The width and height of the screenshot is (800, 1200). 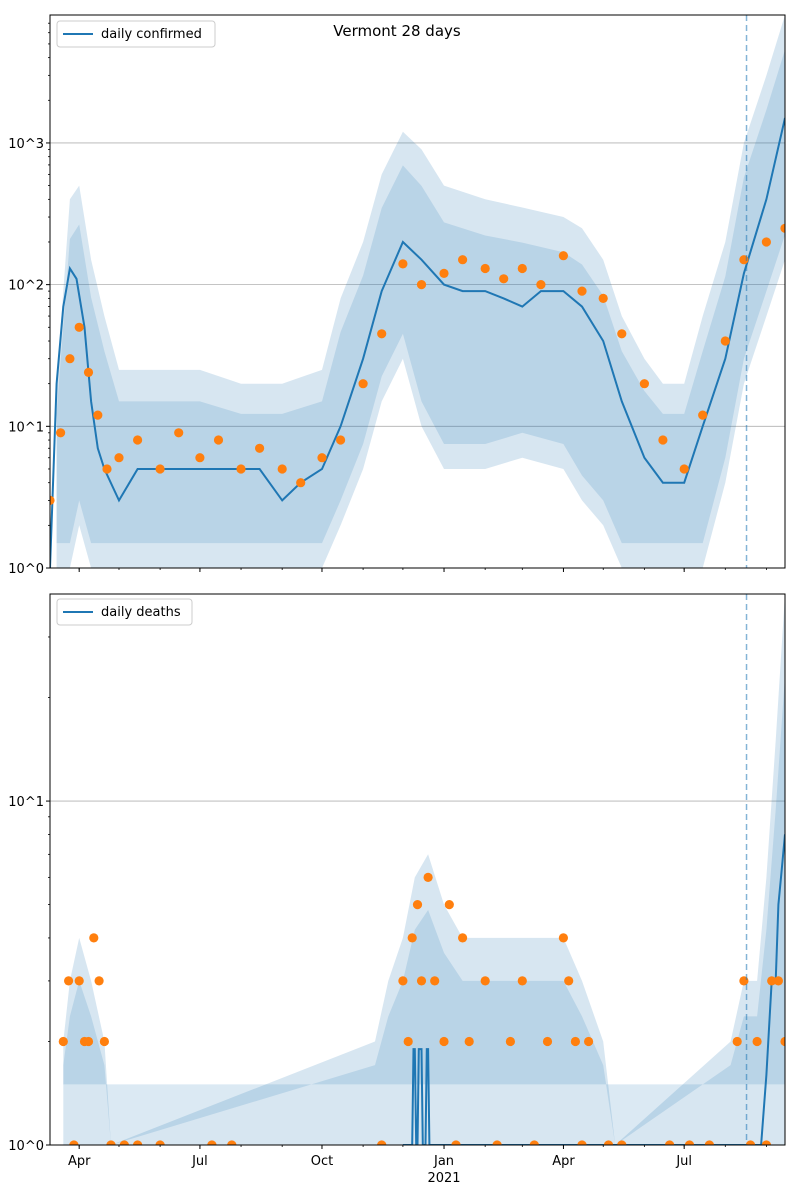 I want to click on deaths-legend-box, so click(x=124, y=612).